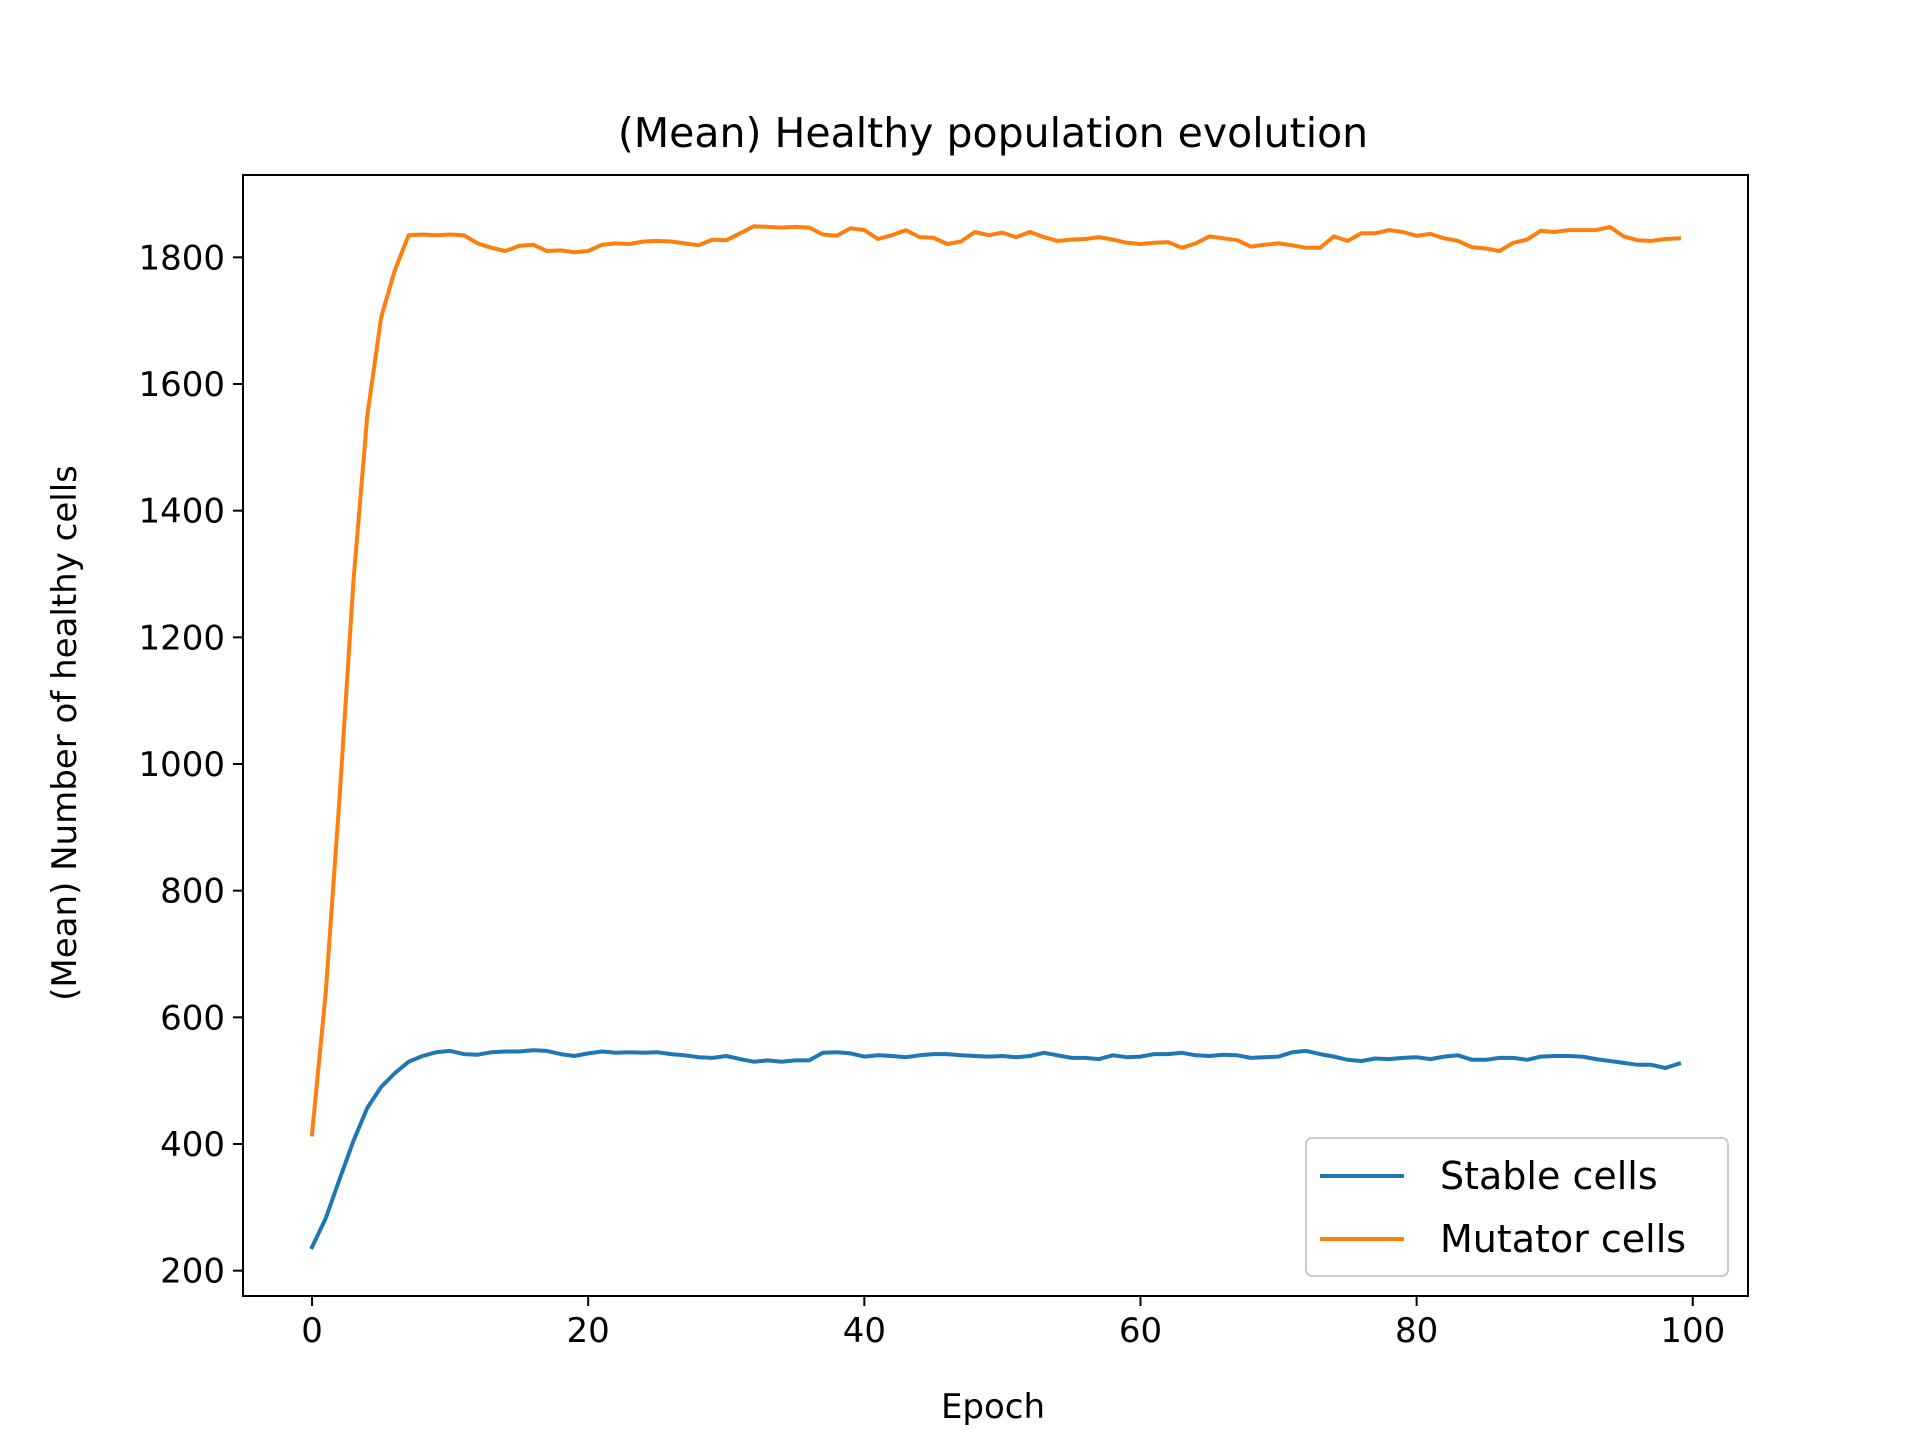 Image resolution: width=1920 pixels, height=1440 pixels. Describe the element at coordinates (192, 892) in the screenshot. I see `y-tick-label: 800` at that location.